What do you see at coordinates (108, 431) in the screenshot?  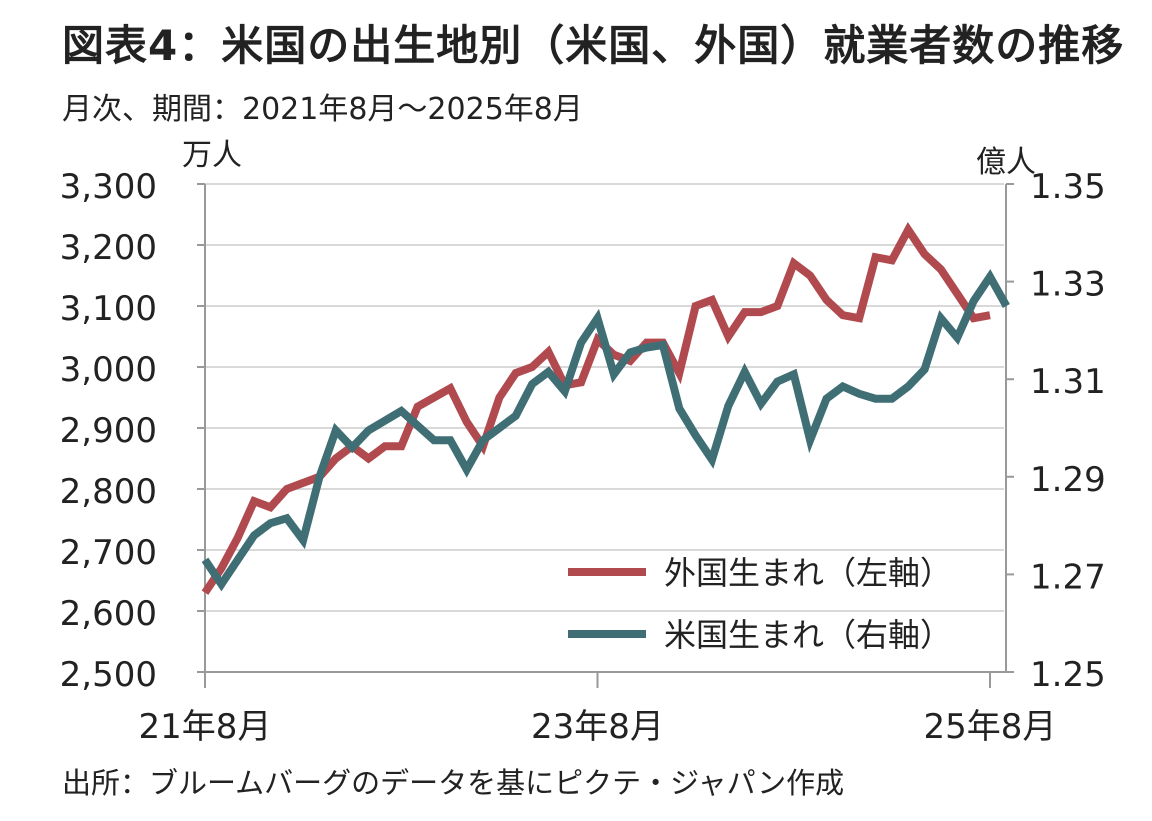 I see `left-tick-label: 2,900` at bounding box center [108, 431].